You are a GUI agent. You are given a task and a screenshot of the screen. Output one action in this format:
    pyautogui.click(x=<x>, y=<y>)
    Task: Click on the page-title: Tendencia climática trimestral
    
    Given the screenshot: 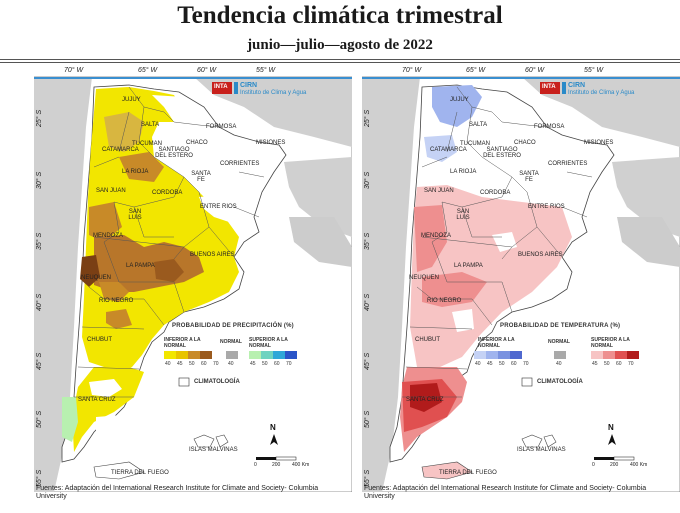 What is the action you would take?
    pyautogui.click(x=340, y=15)
    